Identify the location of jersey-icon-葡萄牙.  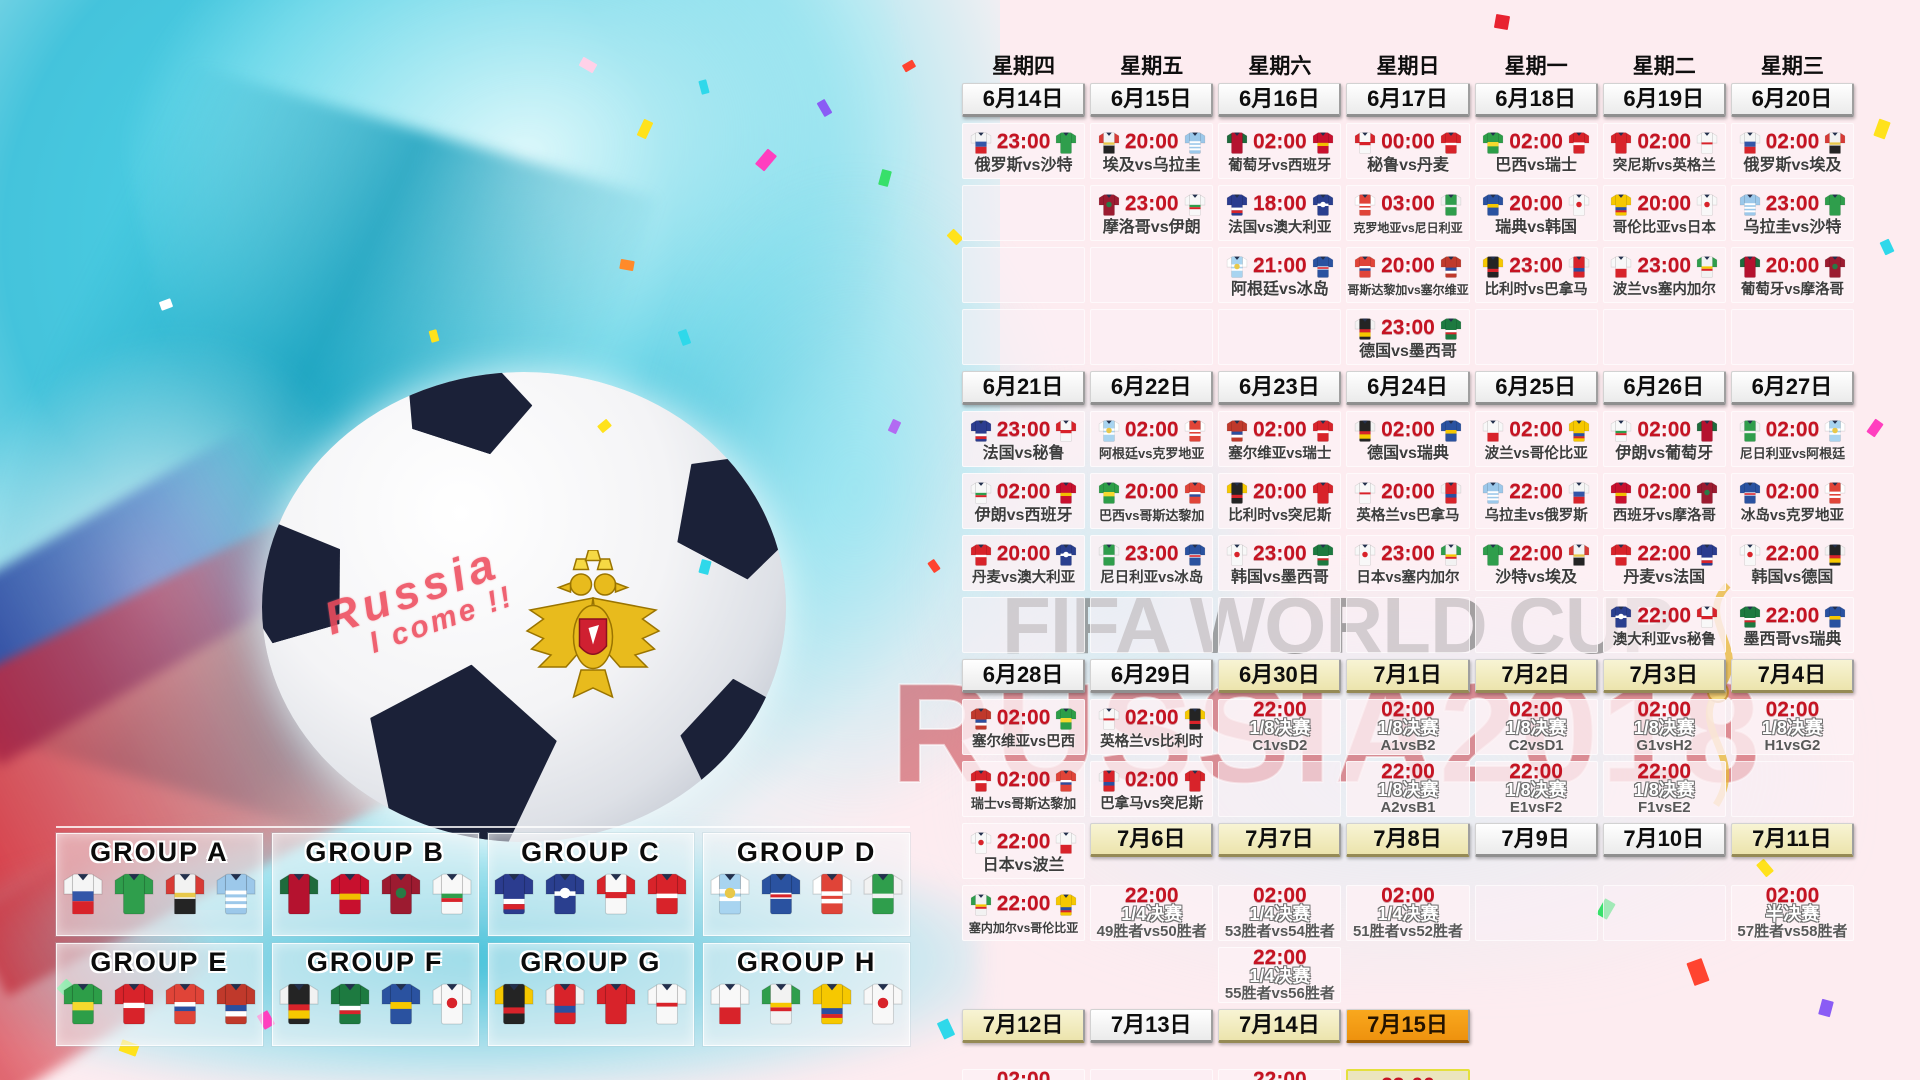
(1707, 430).